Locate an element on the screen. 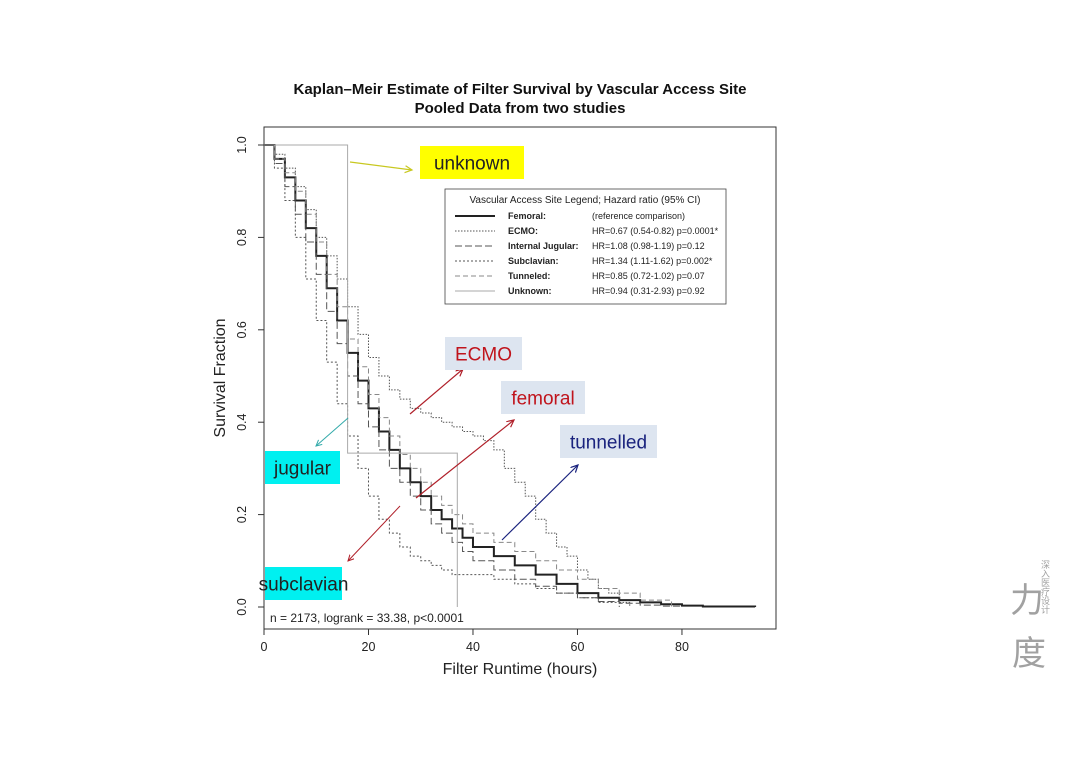  tunnelled-arrow is located at coordinates (539, 503).